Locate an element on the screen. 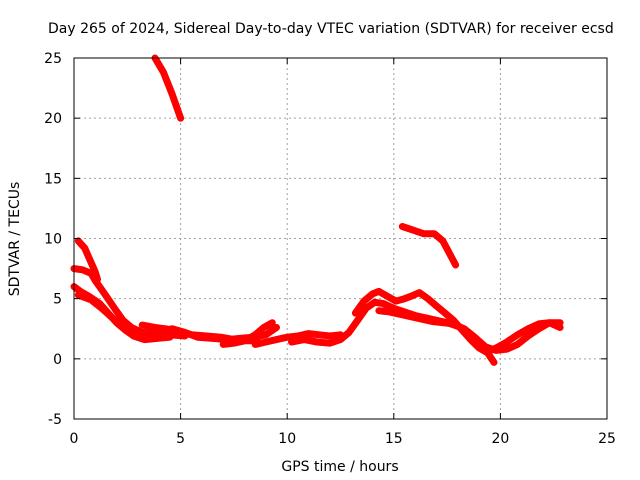 The image size is (640, 480). x-tick-label: 25 is located at coordinates (607, 439).